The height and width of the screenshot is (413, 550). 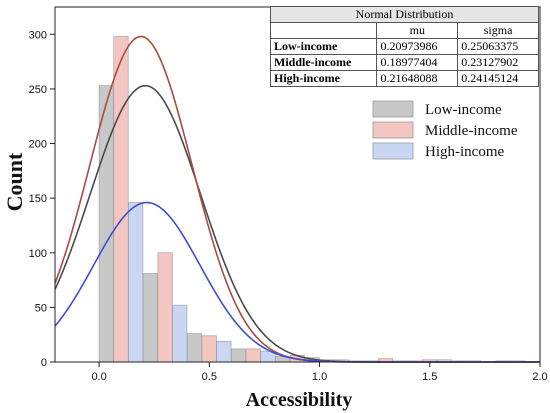 I want to click on table-row-label: Low-income, so click(x=323, y=46).